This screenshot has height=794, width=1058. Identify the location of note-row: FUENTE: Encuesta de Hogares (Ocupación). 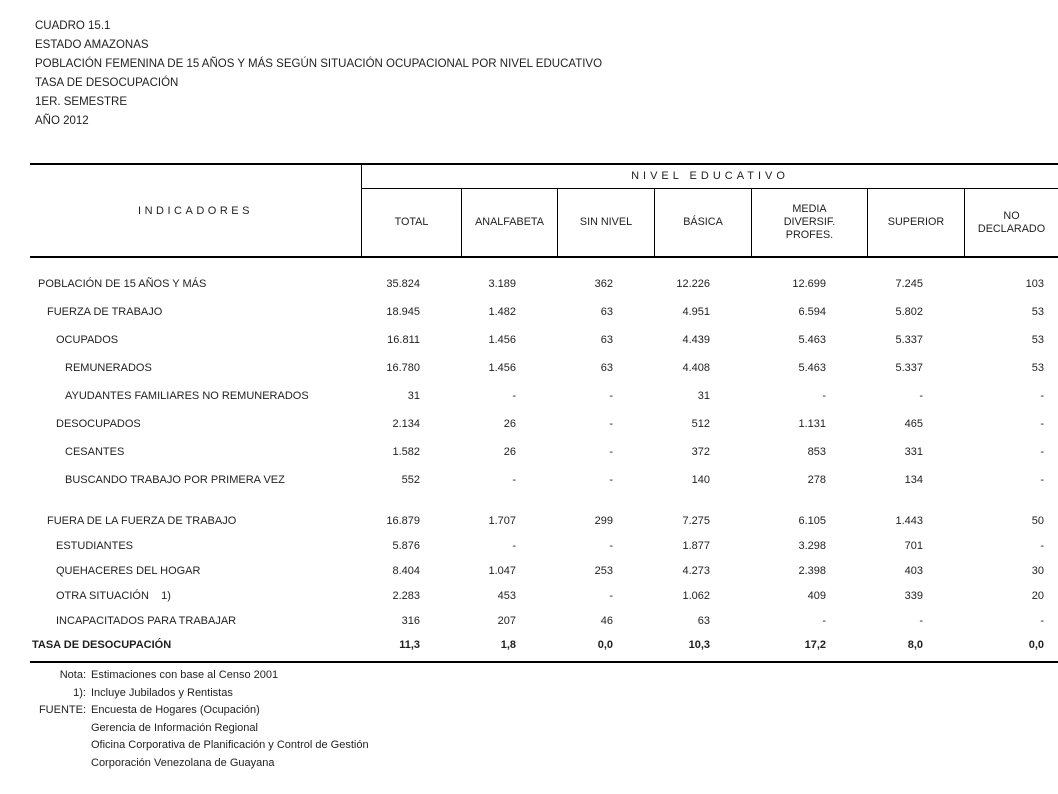
(199, 711).